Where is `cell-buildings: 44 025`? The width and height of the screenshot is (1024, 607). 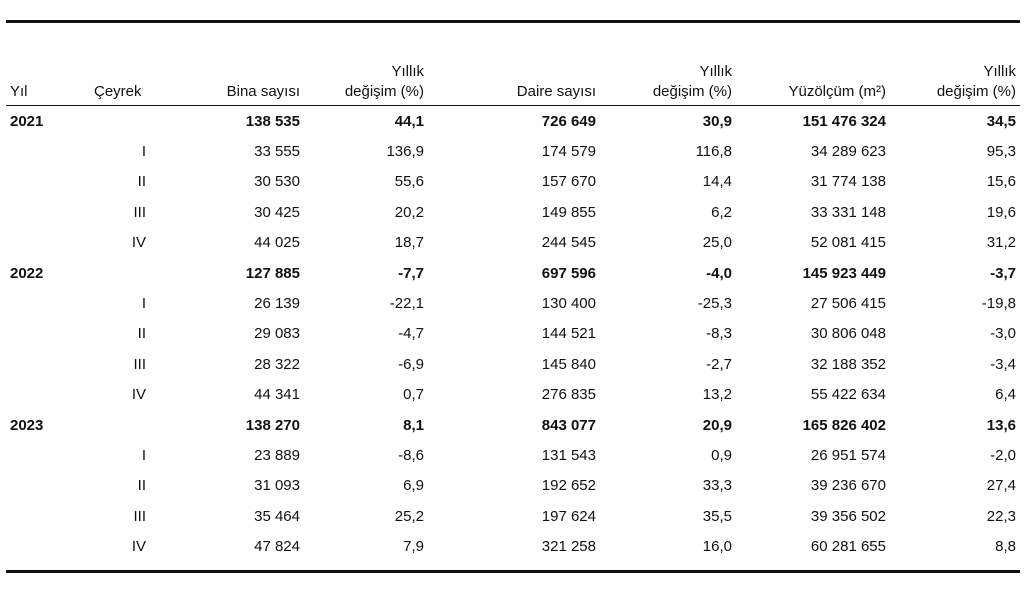 cell-buildings: 44 025 is located at coordinates (277, 243).